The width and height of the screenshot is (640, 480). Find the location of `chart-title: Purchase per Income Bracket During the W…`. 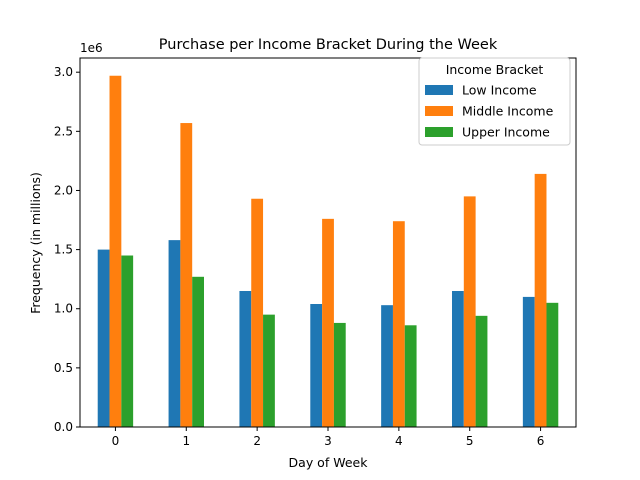

chart-title: Purchase per Income Bracket During the W… is located at coordinates (328, 45).